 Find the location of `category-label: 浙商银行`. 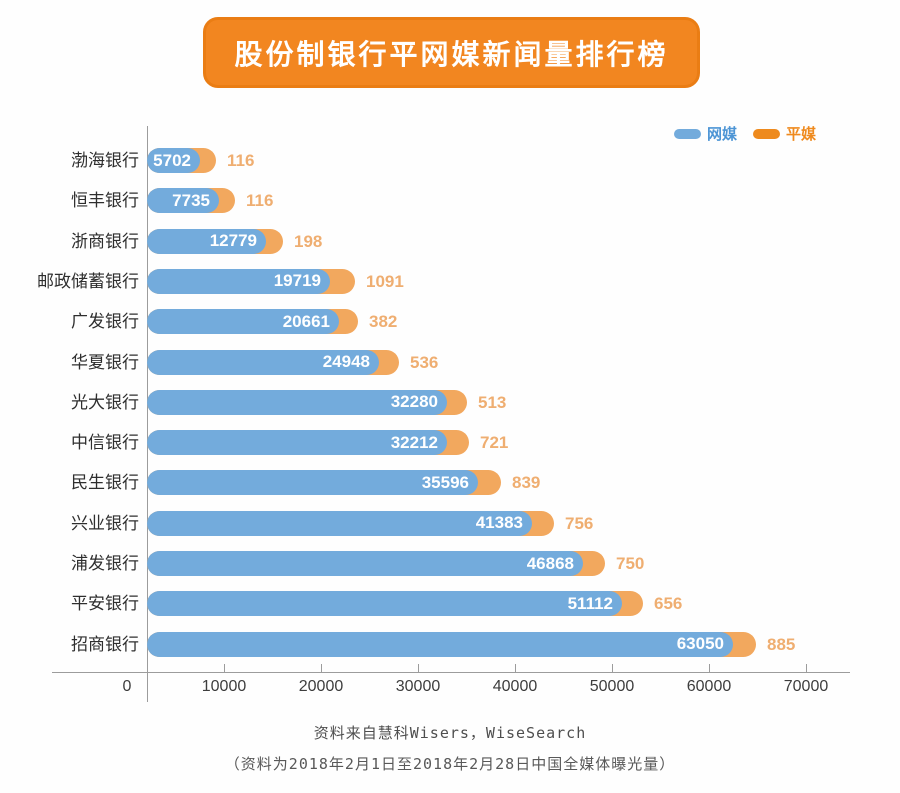

category-label: 浙商银行 is located at coordinates (105, 241).